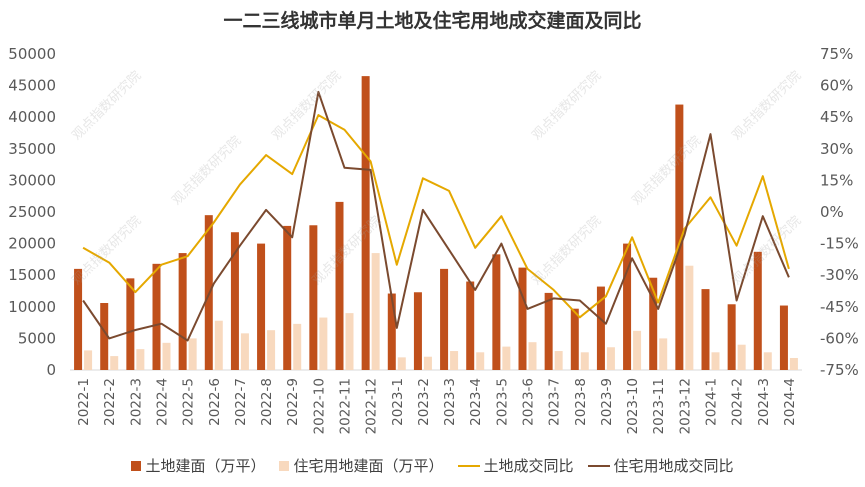  What do you see at coordinates (673, 466) in the screenshot?
I see `legend-label-residential-yoy: 住宅用地成交同比` at bounding box center [673, 466].